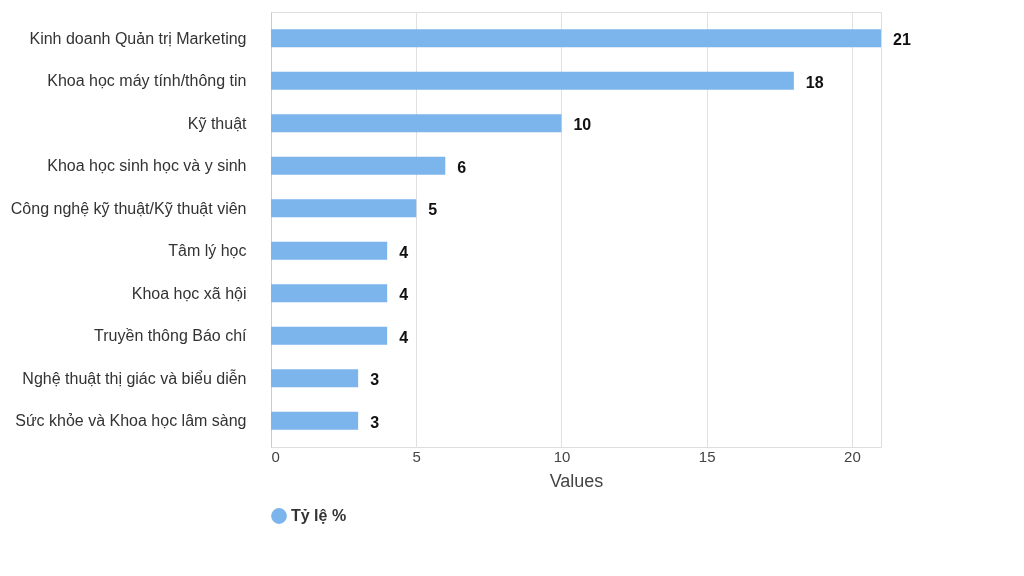 Image resolution: width=1024 pixels, height=576 pixels. Describe the element at coordinates (814, 82) in the screenshot. I see `data-label: 18` at that location.